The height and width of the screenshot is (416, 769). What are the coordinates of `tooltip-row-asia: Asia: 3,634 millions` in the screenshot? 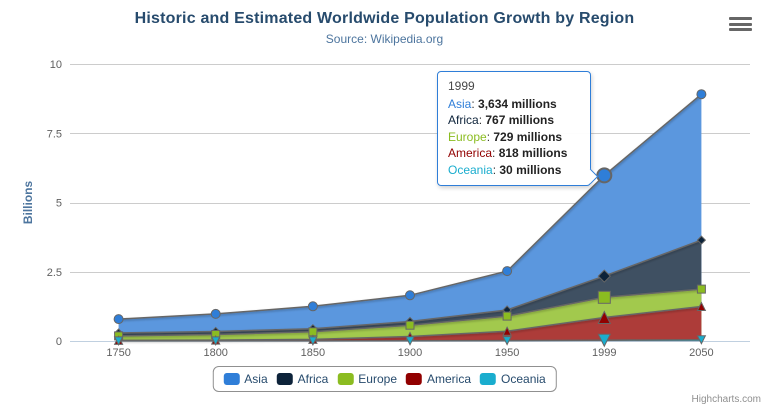 It's located at (502, 103).